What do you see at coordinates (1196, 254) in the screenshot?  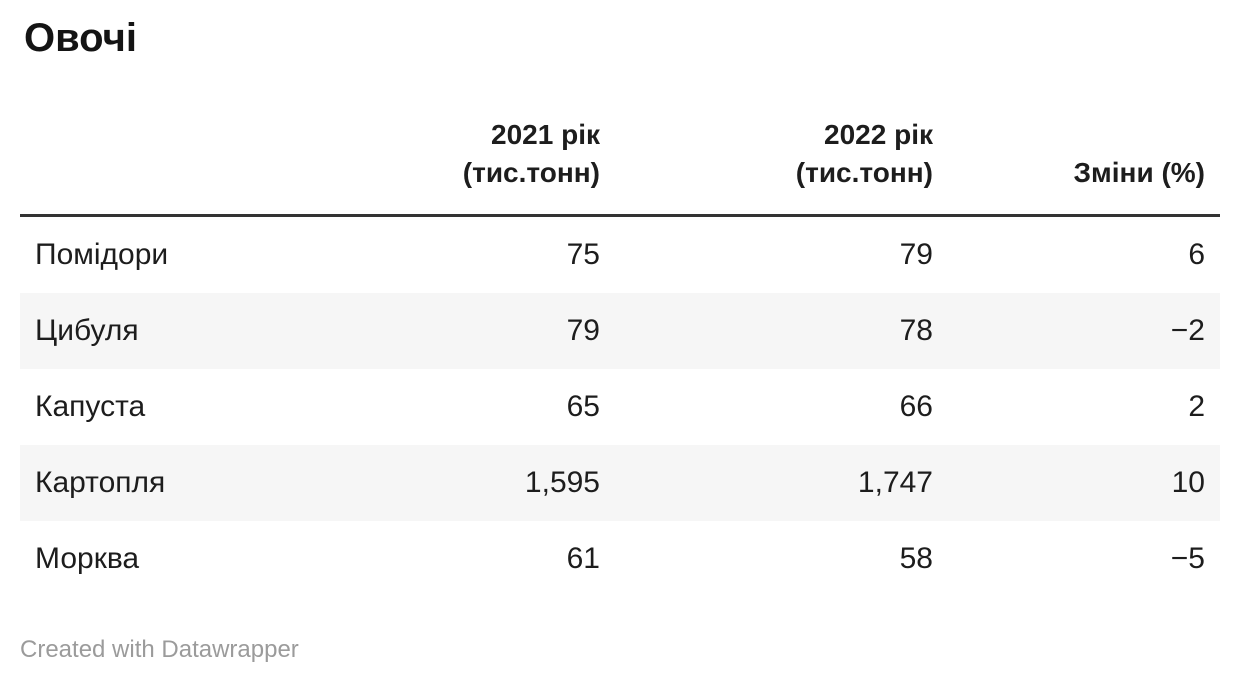 I see `value-change: 6` at bounding box center [1196, 254].